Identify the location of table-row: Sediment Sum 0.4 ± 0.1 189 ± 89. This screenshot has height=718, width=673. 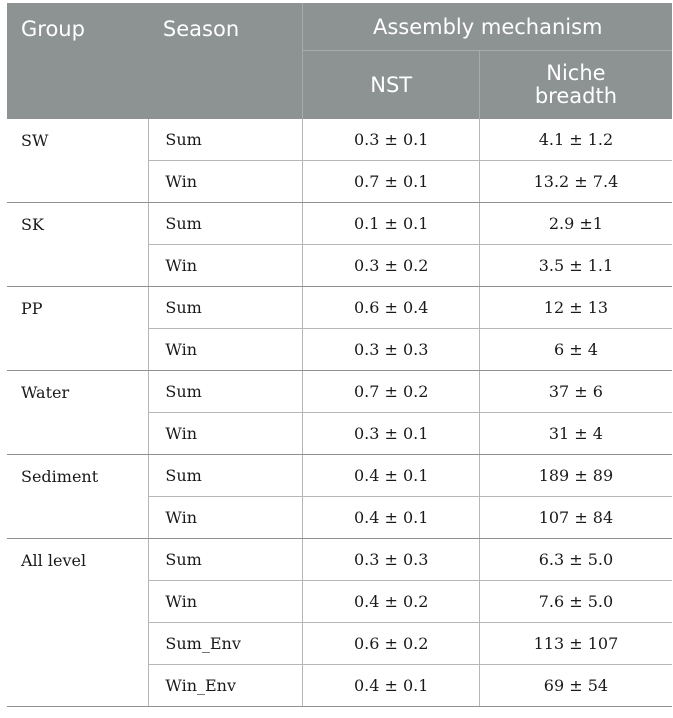
(339, 496).